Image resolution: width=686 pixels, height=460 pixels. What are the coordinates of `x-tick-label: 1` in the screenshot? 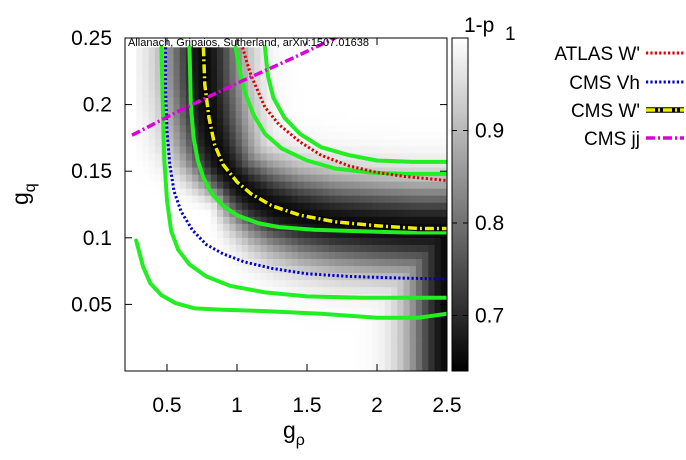 It's located at (237, 405).